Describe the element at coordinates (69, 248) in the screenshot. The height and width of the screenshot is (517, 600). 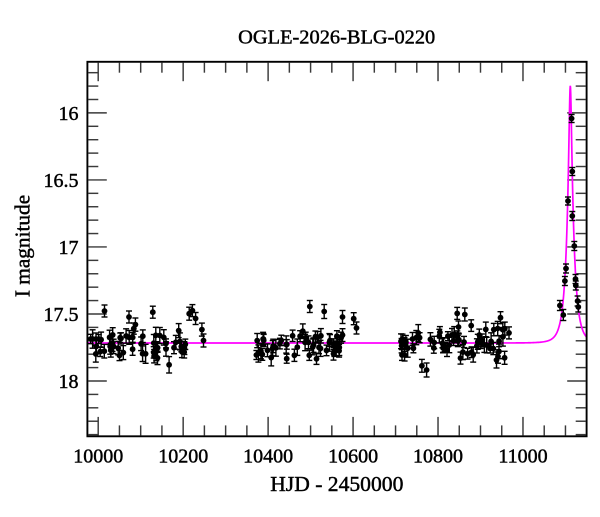
I see `svg-text: 17` at that location.